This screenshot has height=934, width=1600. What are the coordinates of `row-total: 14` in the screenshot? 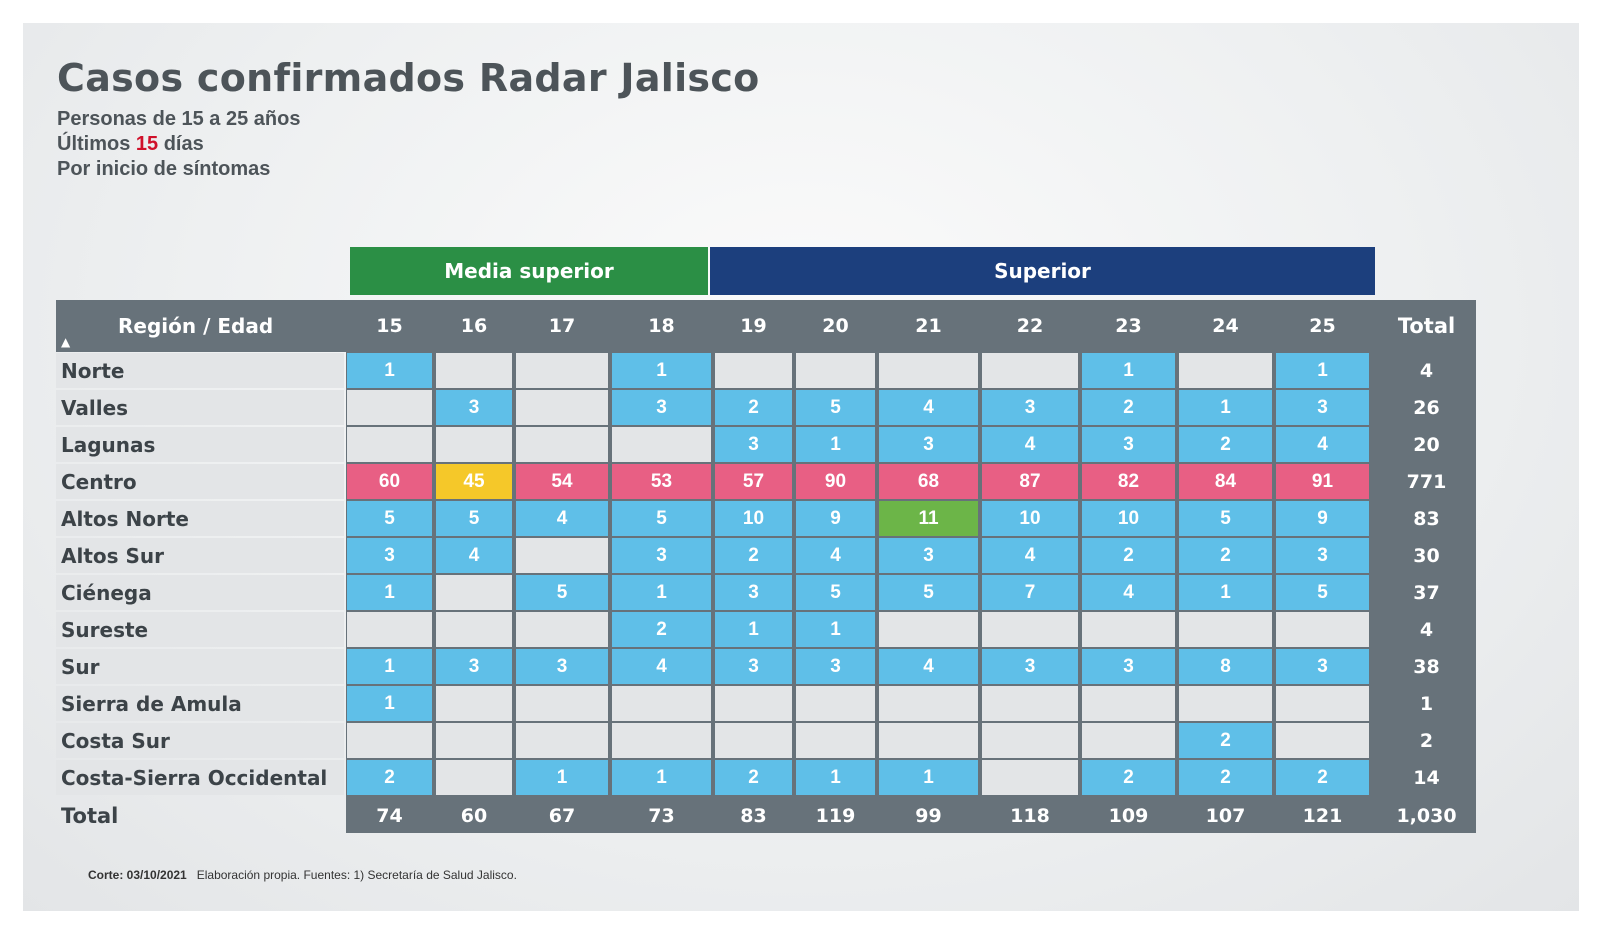 It's located at (1426, 777).